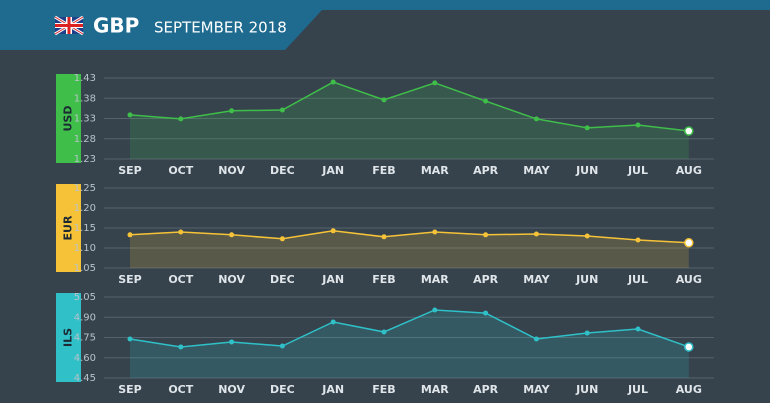 Image resolution: width=770 pixels, height=403 pixels. Describe the element at coordinates (116, 26) in the screenshot. I see `currency: GBP` at that location.